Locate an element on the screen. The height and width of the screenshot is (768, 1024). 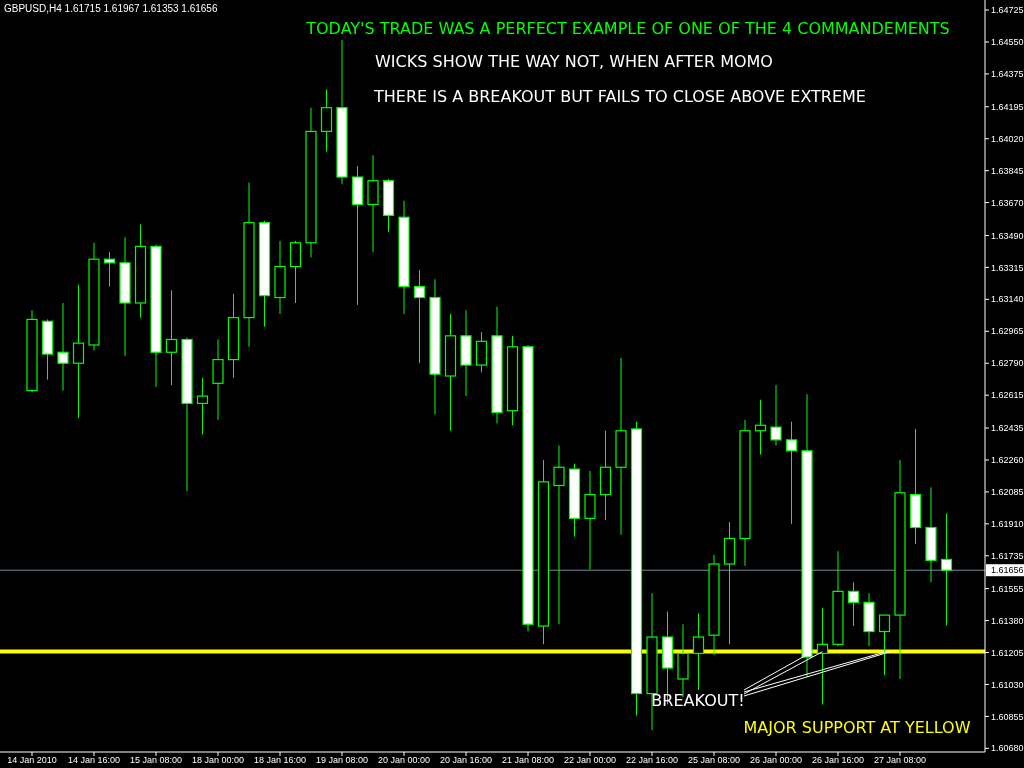
ref-line-label: 1.61656 is located at coordinates (1007, 570).